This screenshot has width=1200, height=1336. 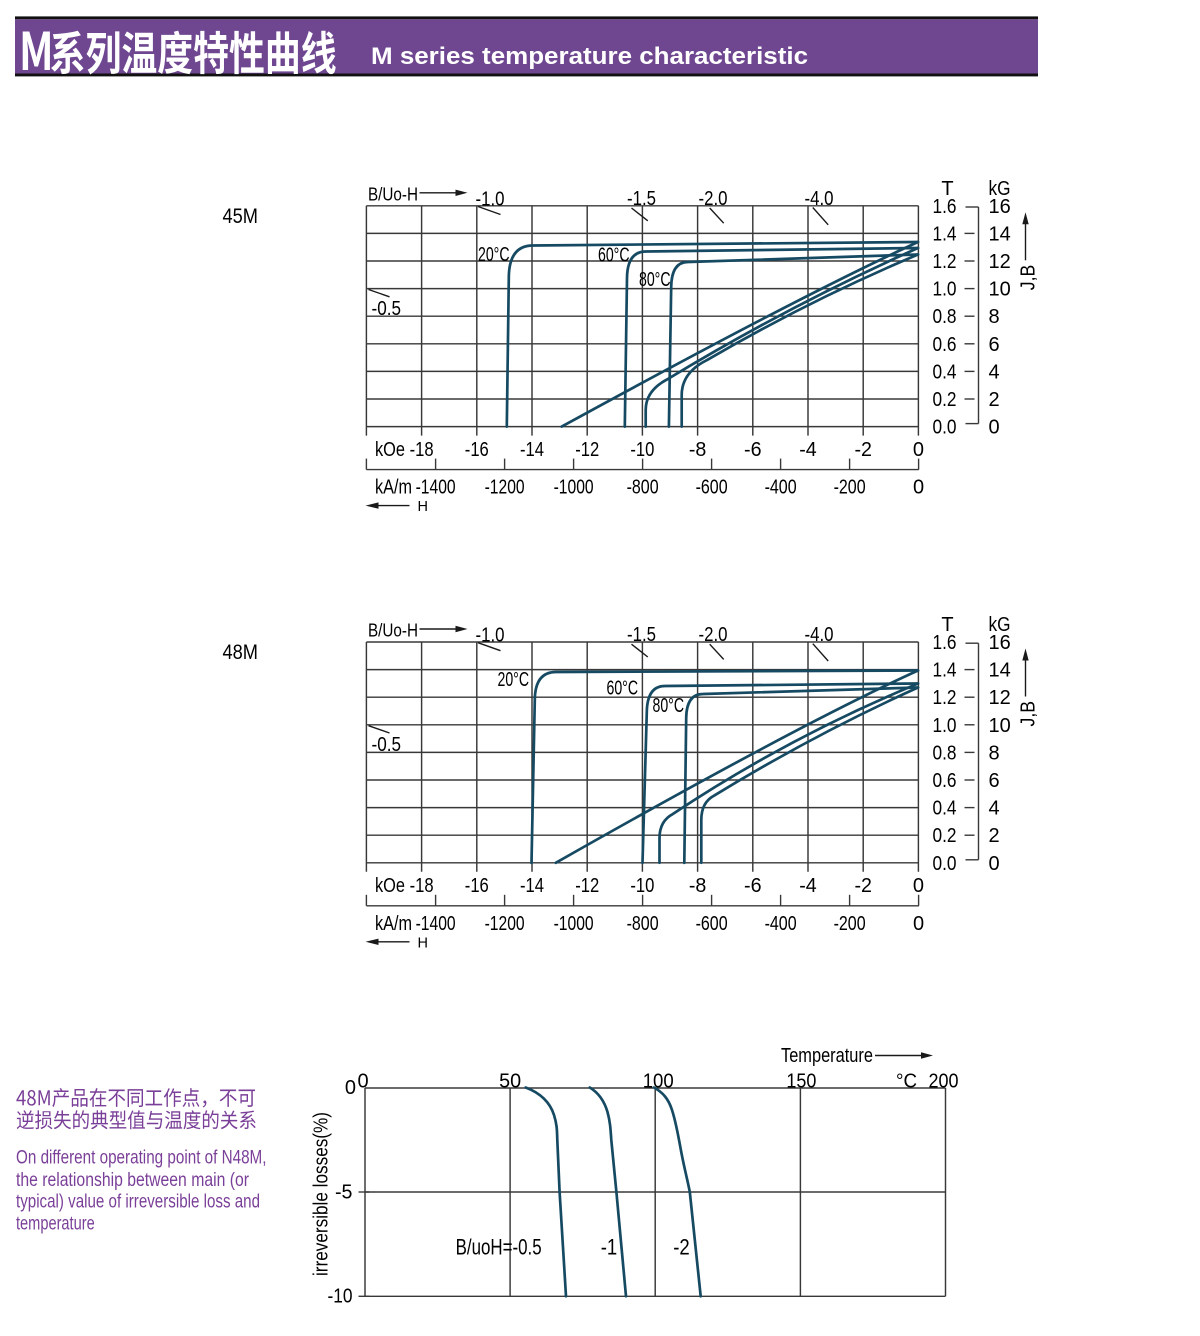 What do you see at coordinates (510, 1082) in the screenshot?
I see `svg-text: 50` at bounding box center [510, 1082].